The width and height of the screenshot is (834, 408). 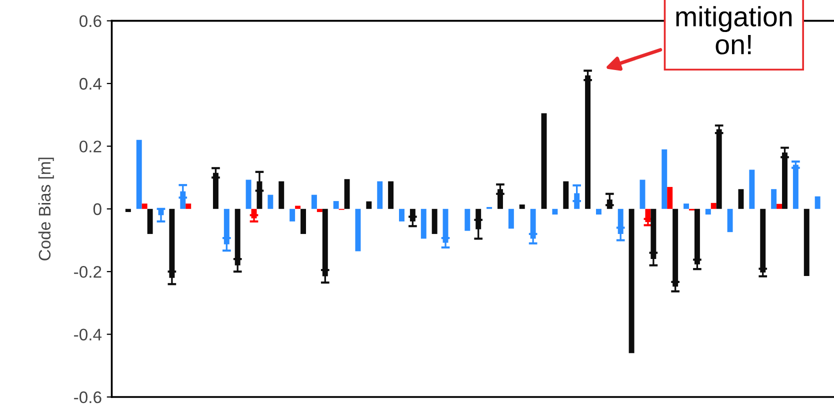 I want to click on y-tick-label: 0, so click(x=97, y=209).